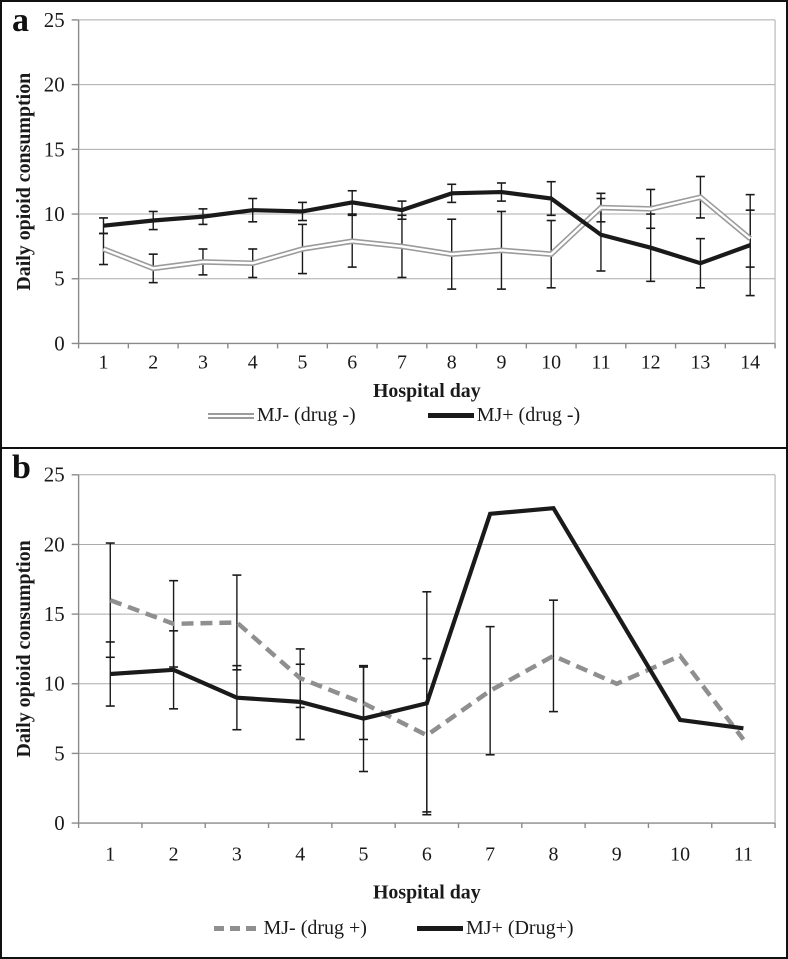 This screenshot has width=788, height=959. I want to click on legend-item-mj-plus-drug-plus: MJ+ (Drug+), so click(495, 928).